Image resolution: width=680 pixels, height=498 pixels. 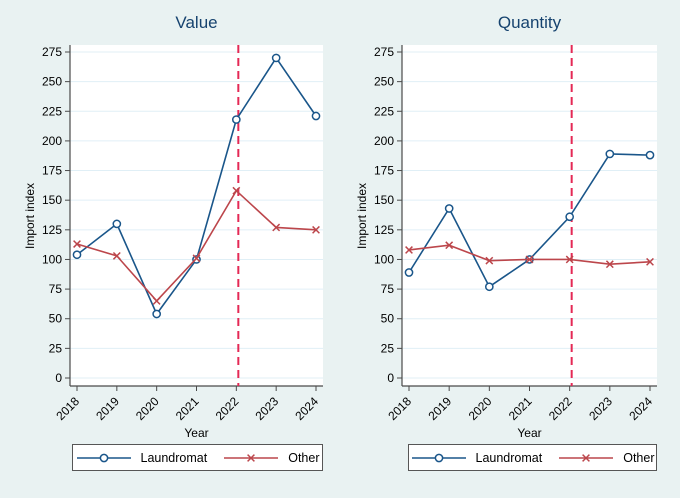 I want to click on chart-title-quantity: Quantity, so click(x=529, y=22).